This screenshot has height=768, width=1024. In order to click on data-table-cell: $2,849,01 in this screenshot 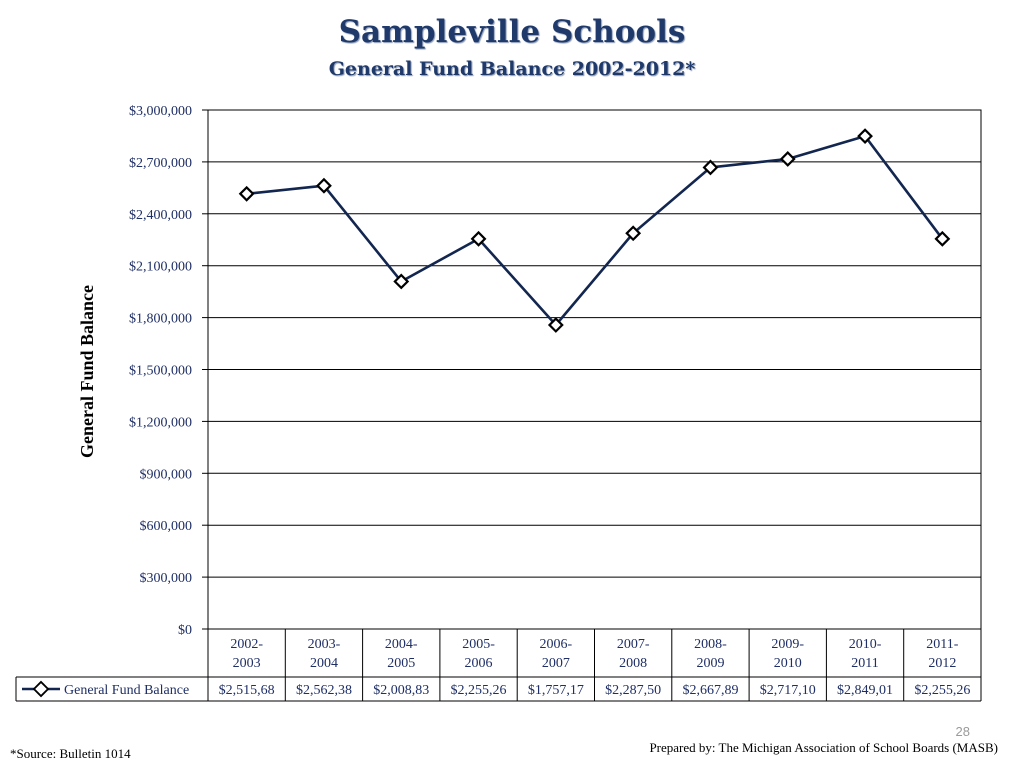, I will do `click(865, 690)`.